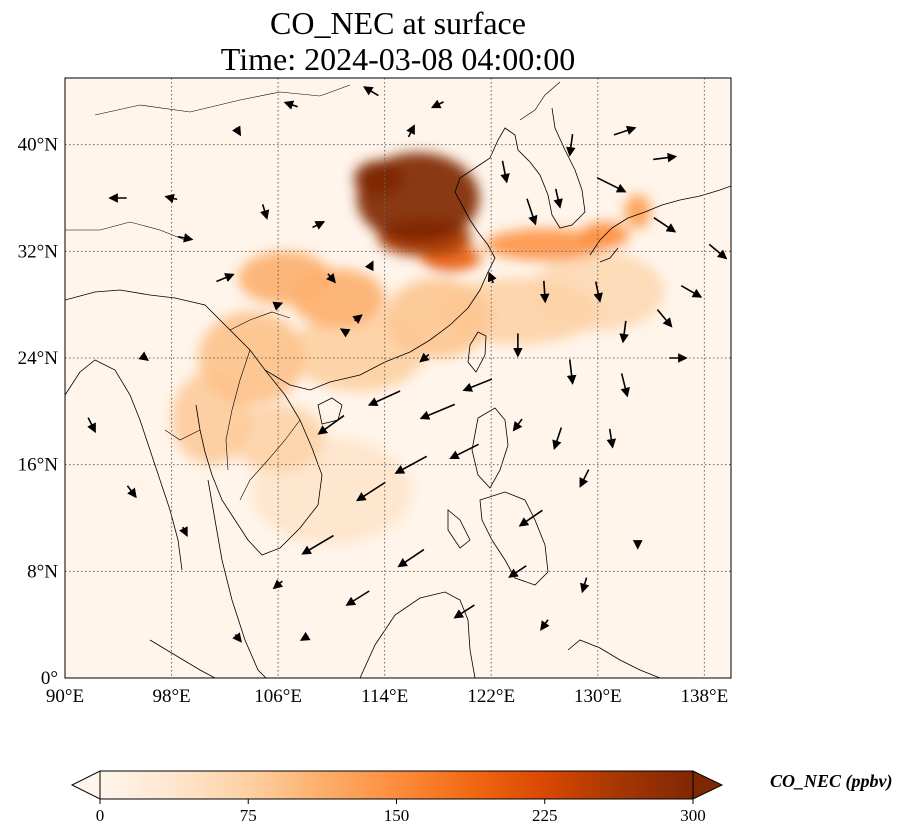 The height and width of the screenshot is (836, 920). What do you see at coordinates (259, 462) in the screenshot?
I see `coastline-indochina` at bounding box center [259, 462].